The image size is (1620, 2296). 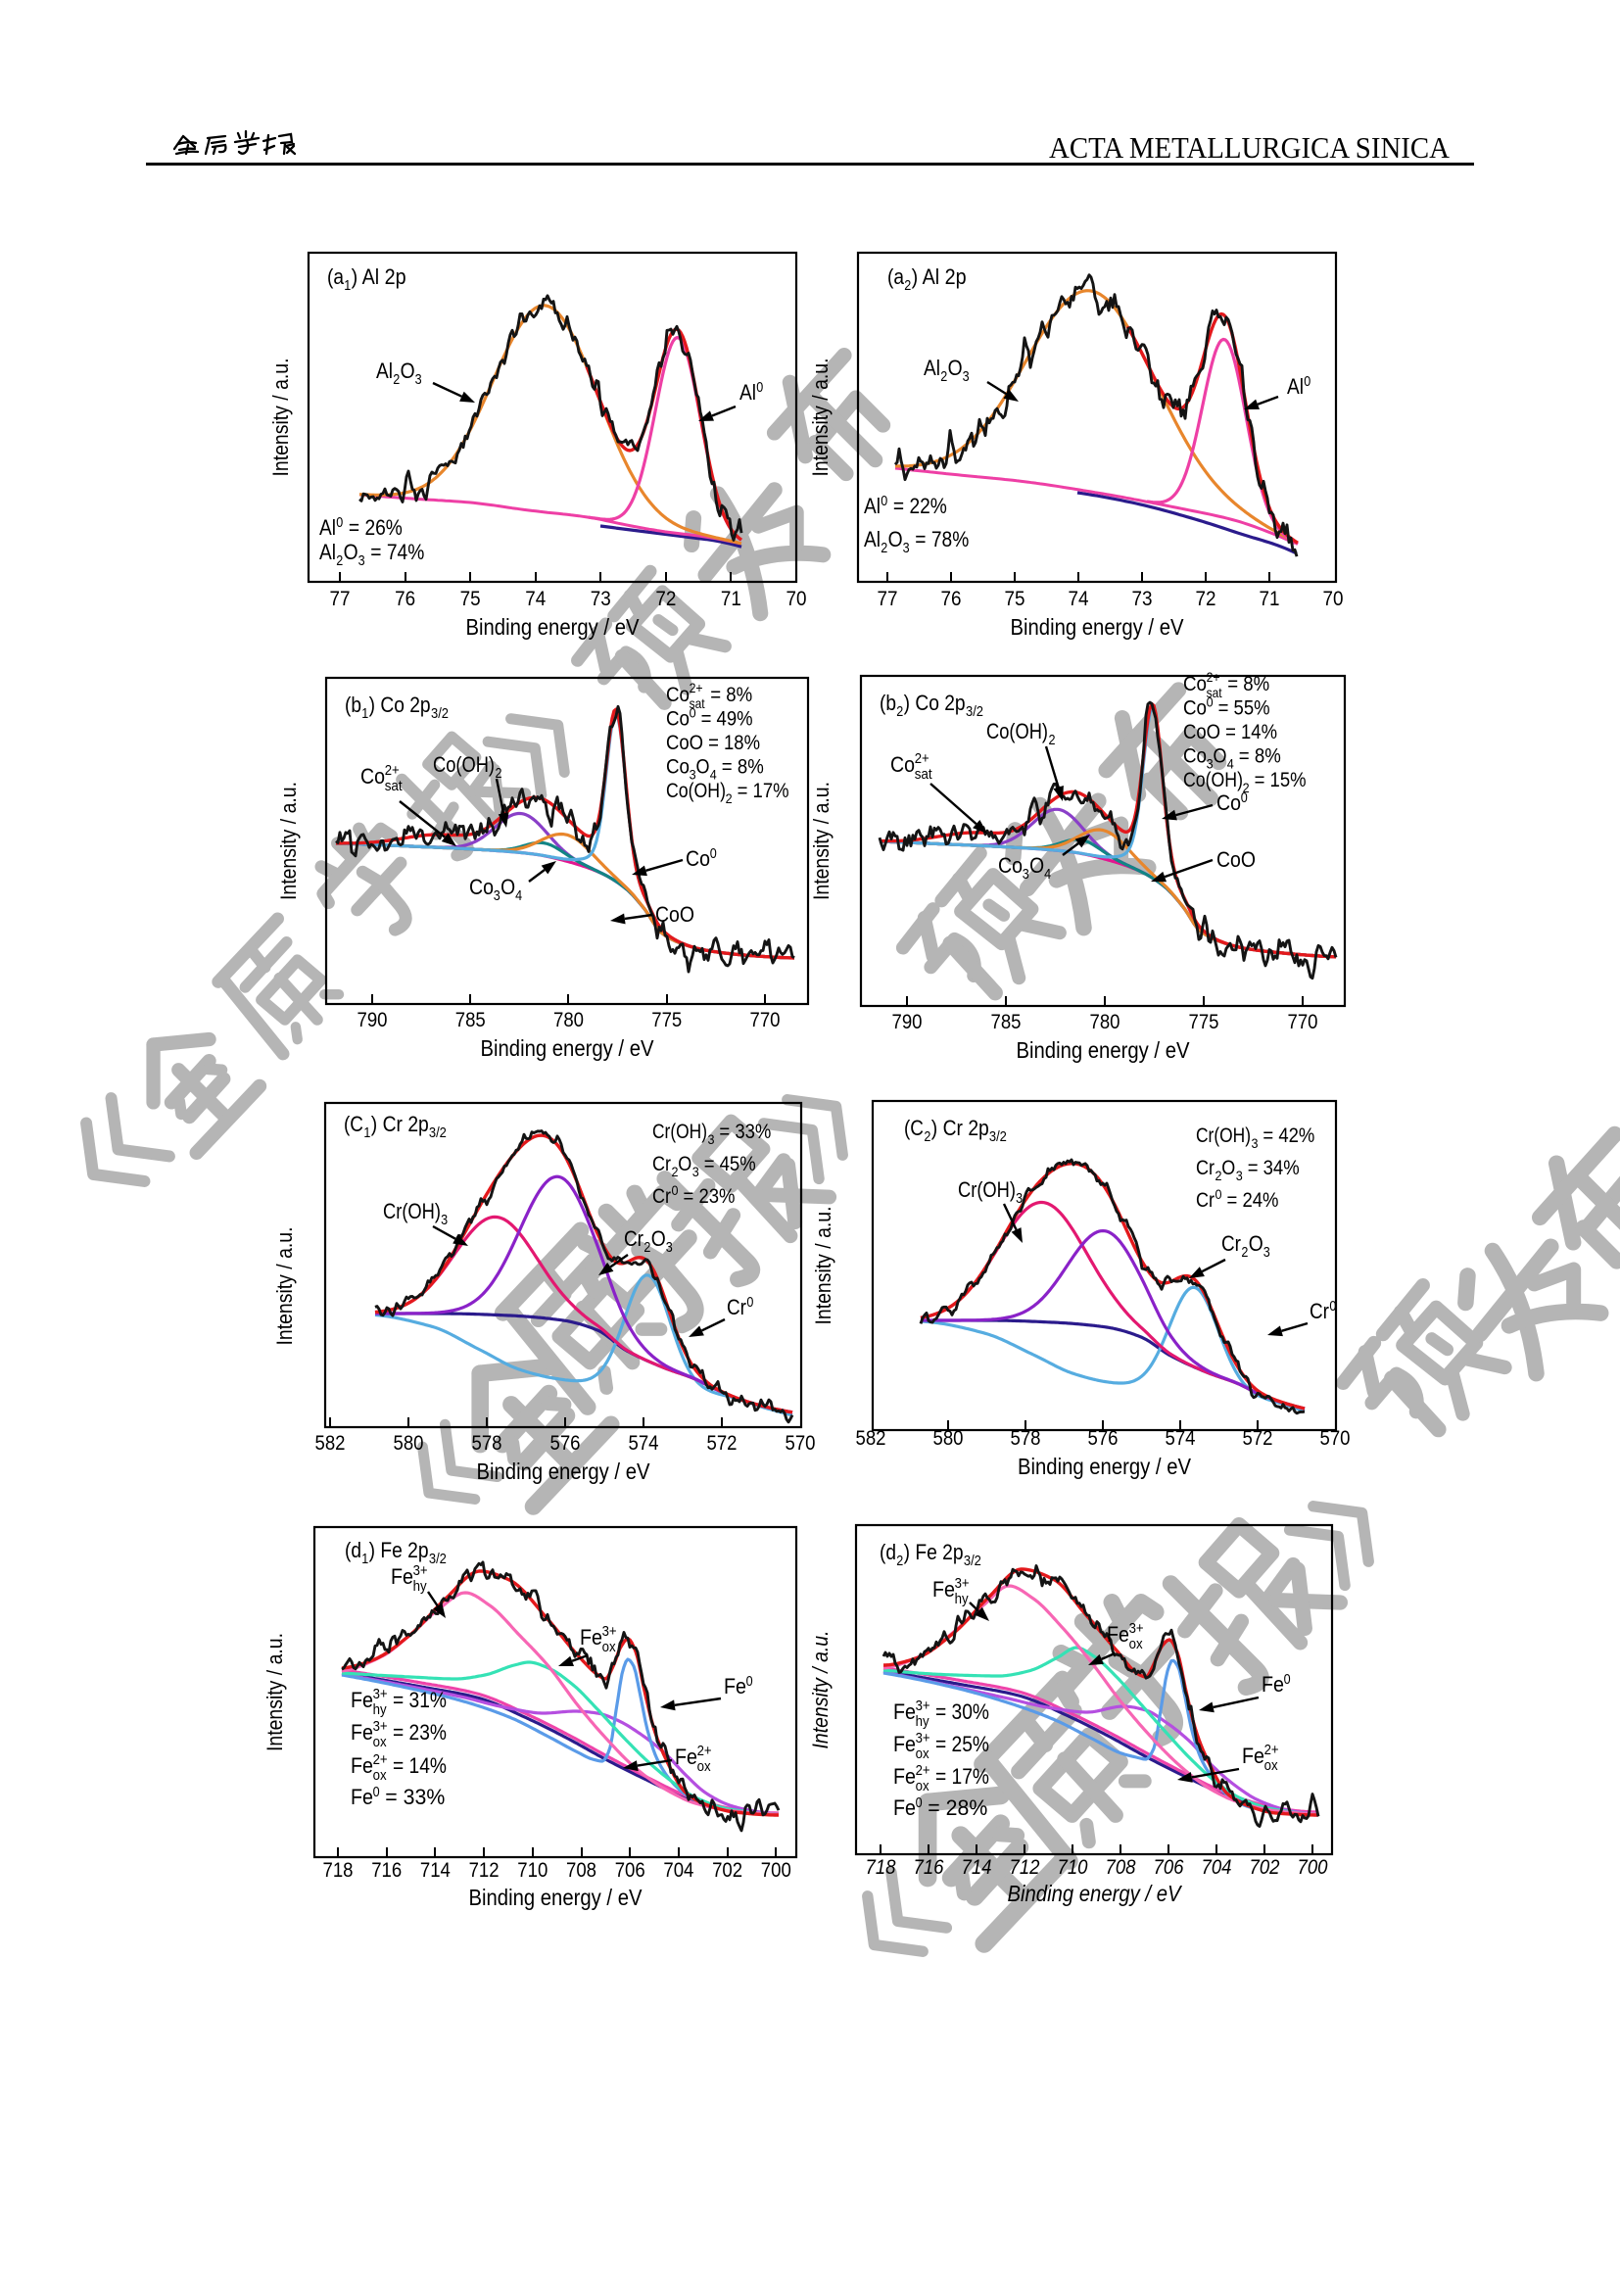 What do you see at coordinates (665, 599) in the screenshot?
I see `svg-text: 72` at bounding box center [665, 599].